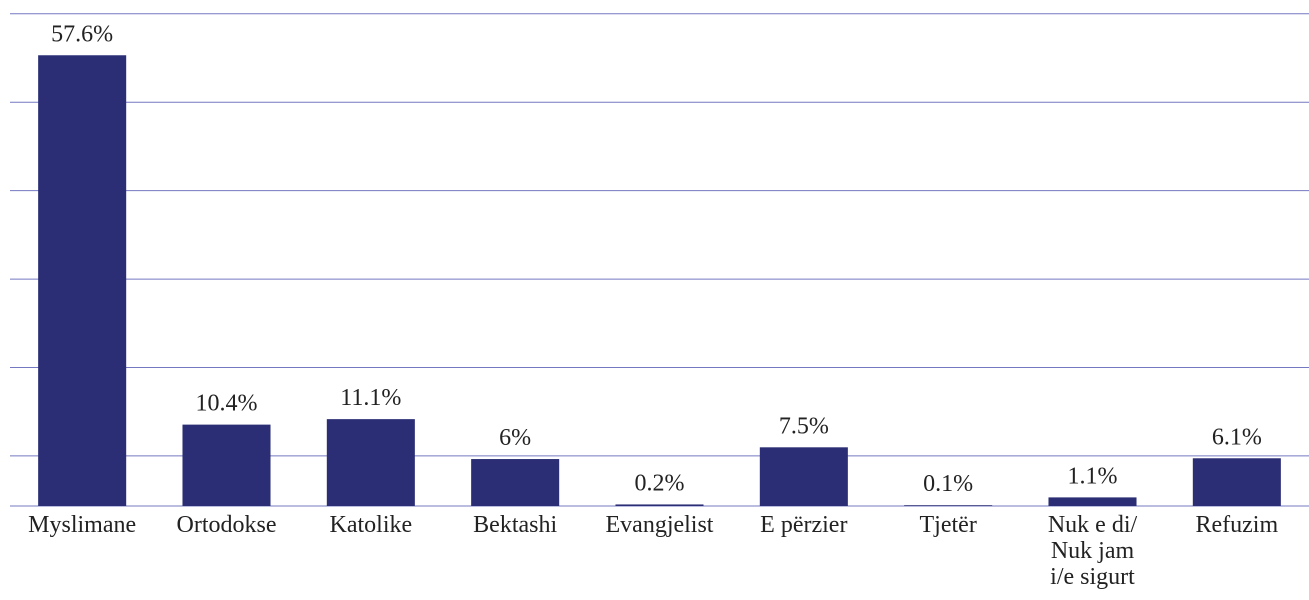  I want to click on value-label: 6%, so click(515, 438).